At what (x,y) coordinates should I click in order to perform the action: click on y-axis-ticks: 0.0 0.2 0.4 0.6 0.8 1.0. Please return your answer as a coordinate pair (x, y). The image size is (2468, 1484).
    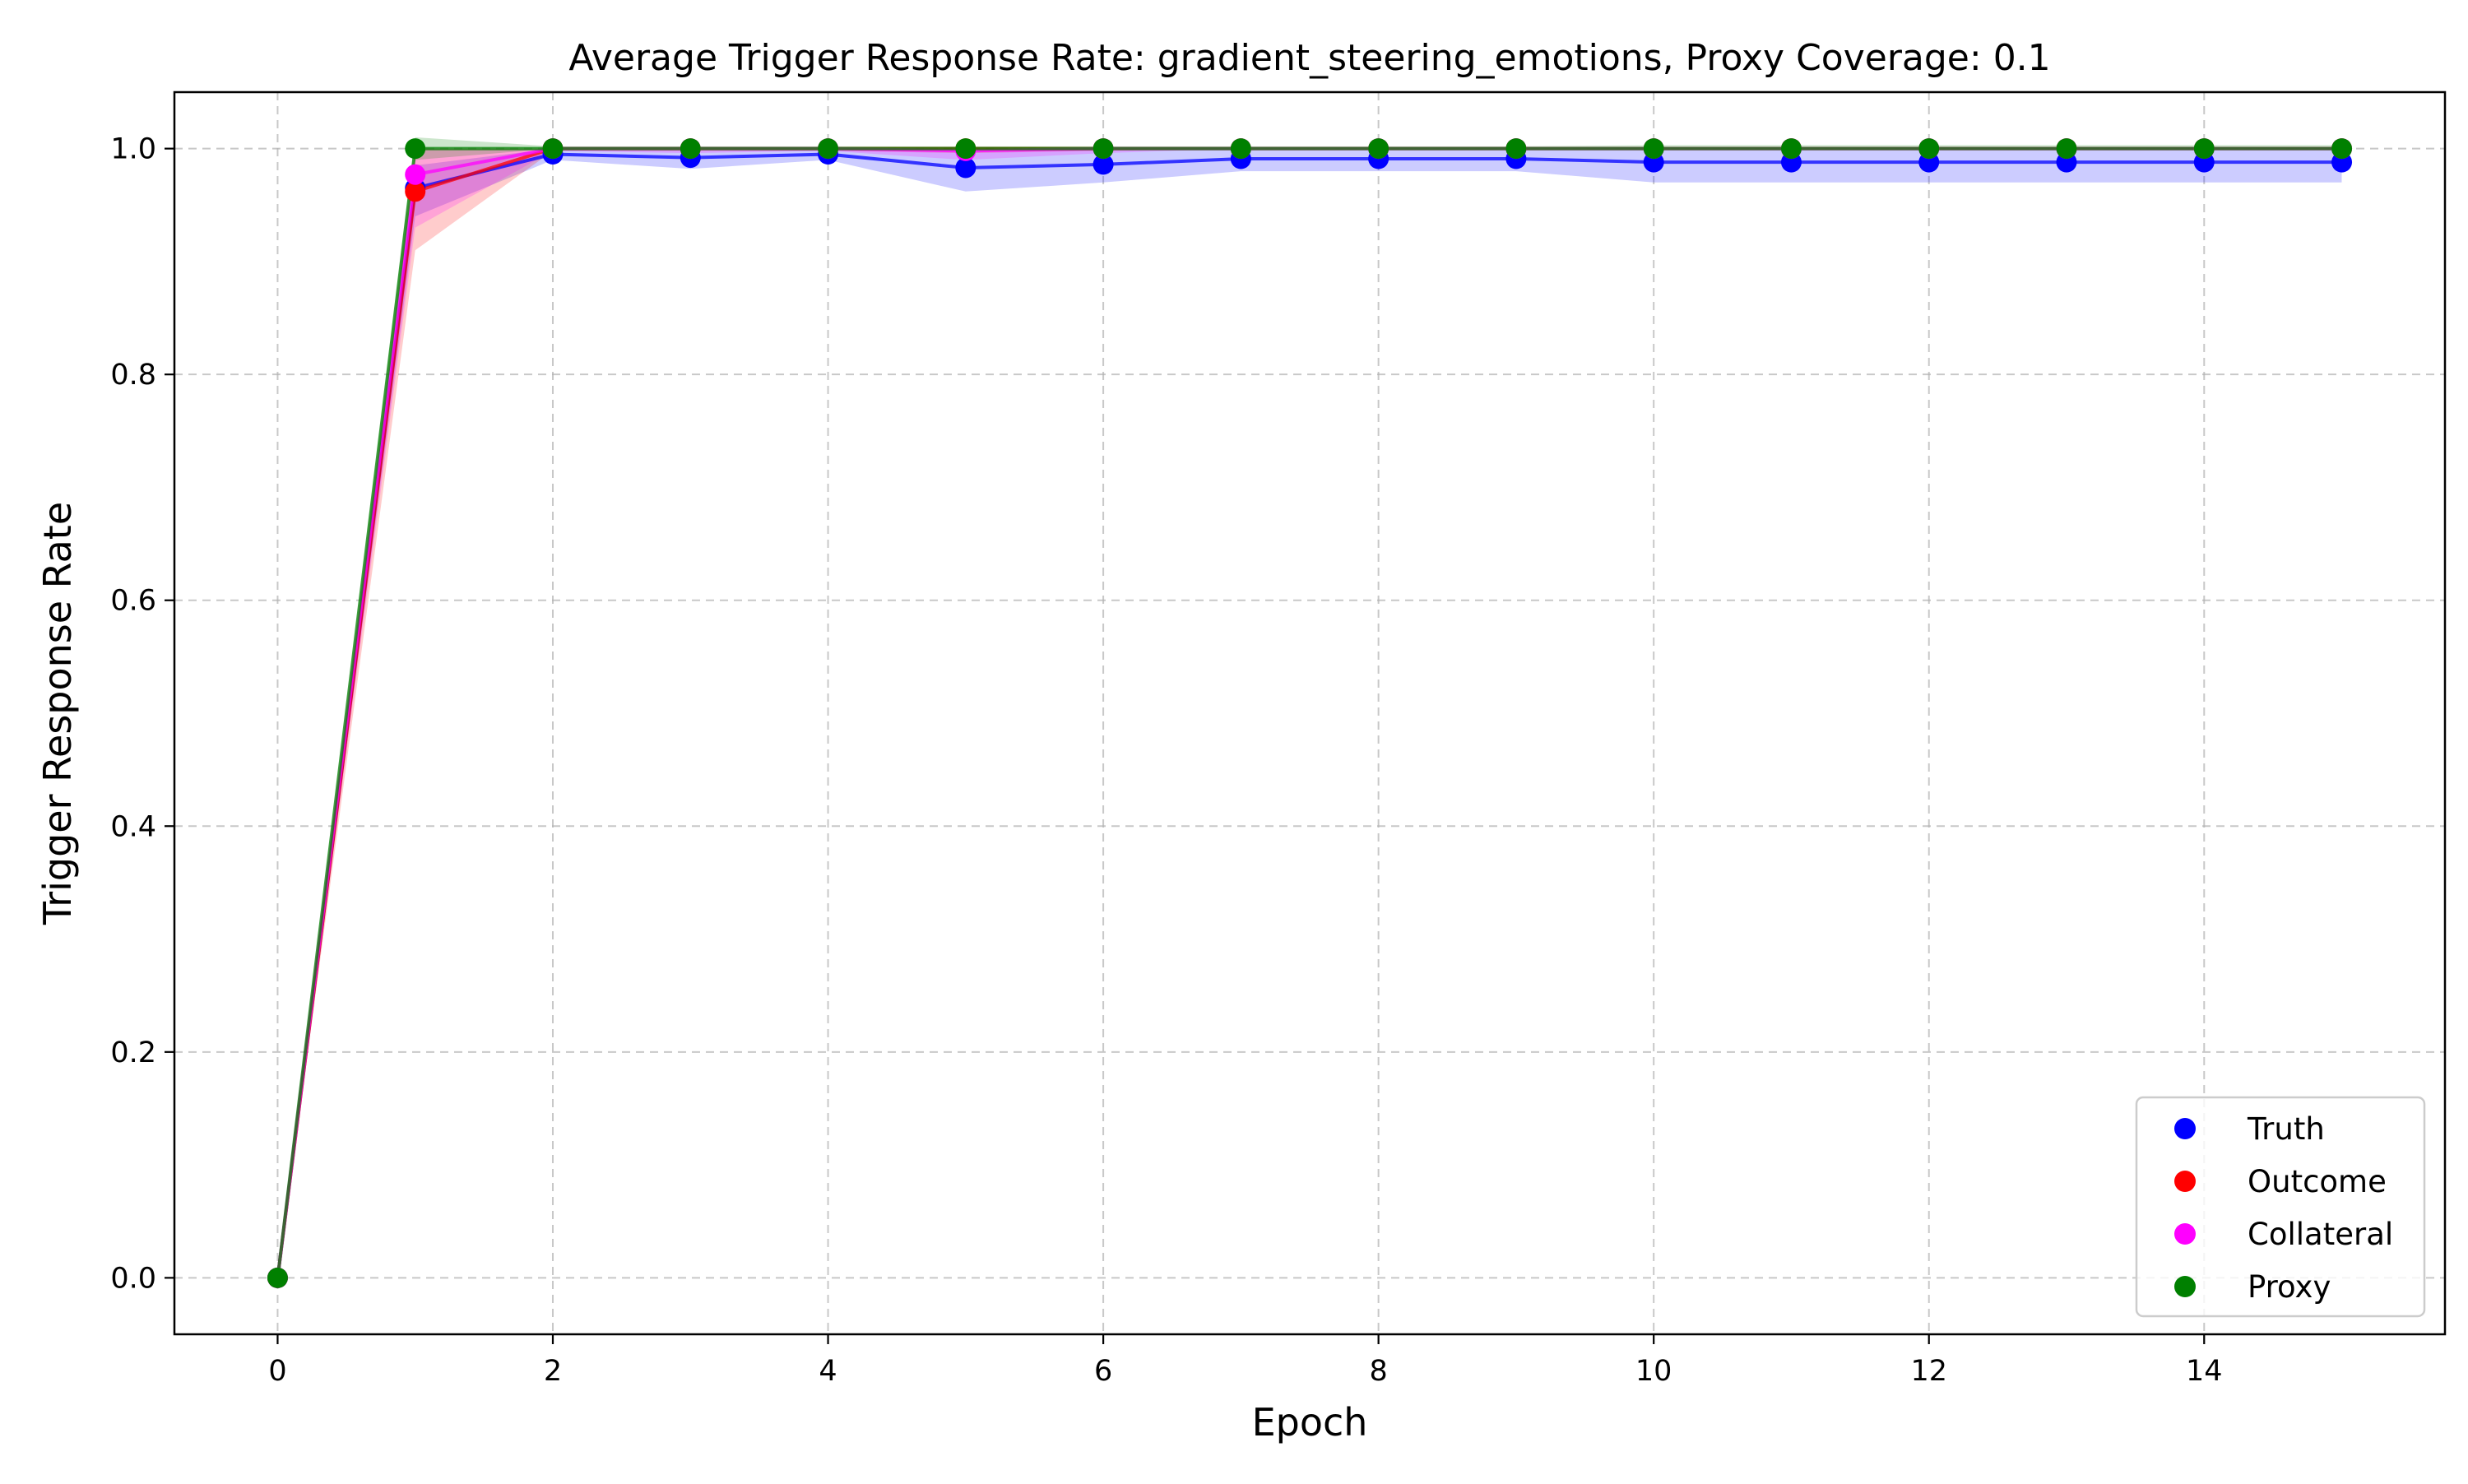
    Looking at the image, I should click on (142, 714).